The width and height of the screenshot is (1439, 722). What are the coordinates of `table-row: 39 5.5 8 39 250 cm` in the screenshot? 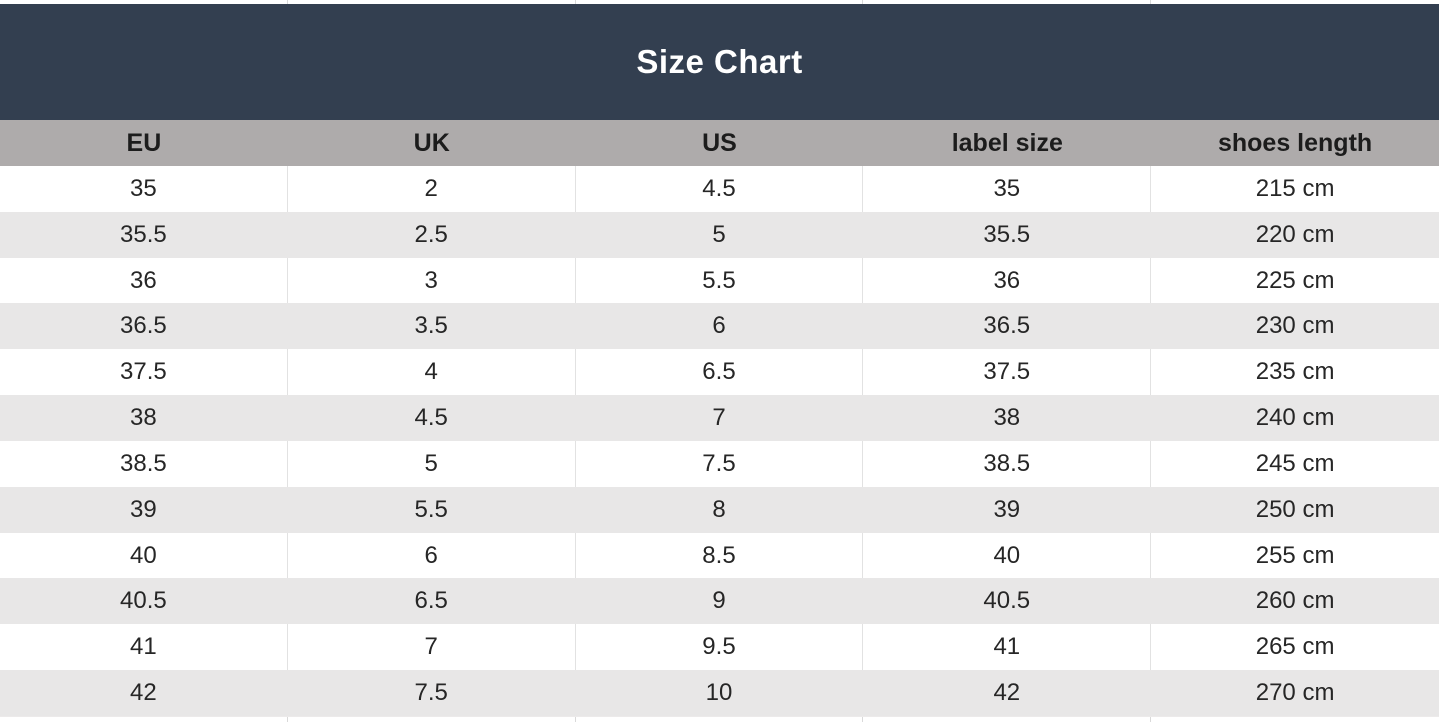 It's located at (719, 509).